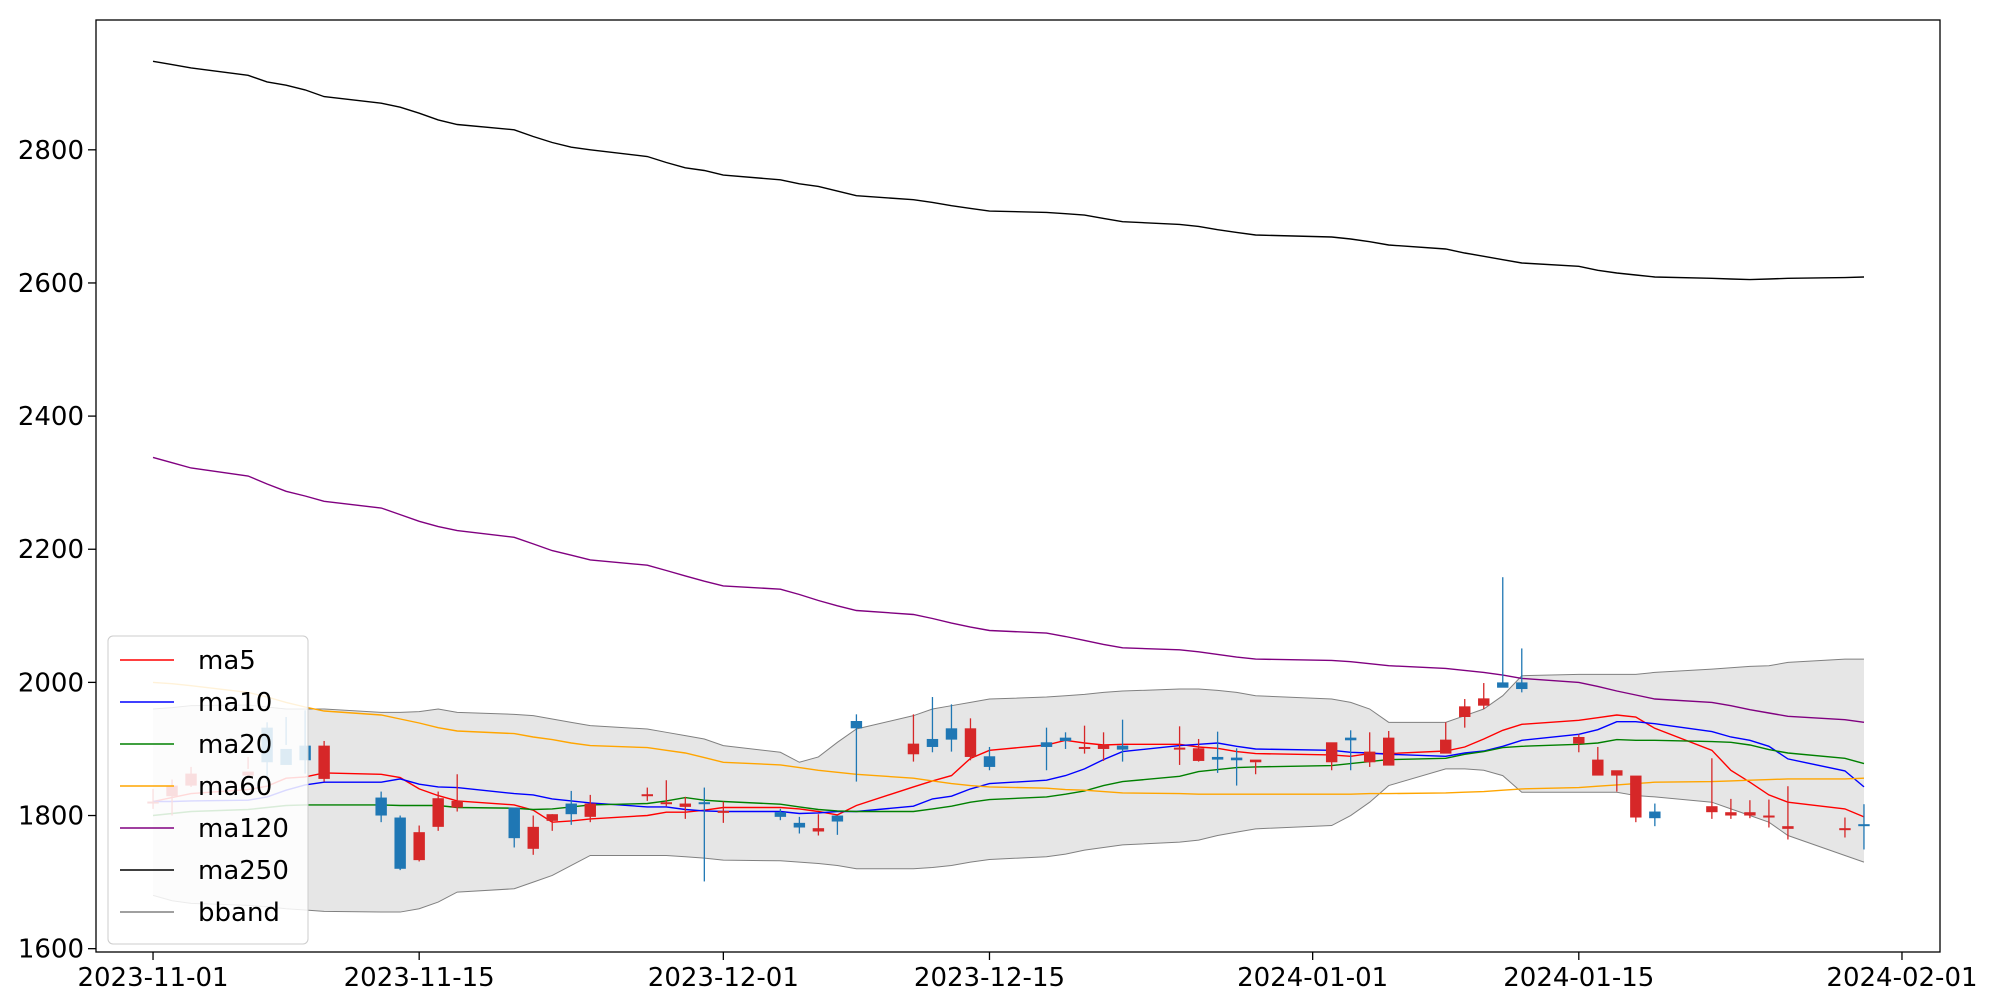 Image resolution: width=2000 pixels, height=1000 pixels. What do you see at coordinates (235, 745) in the screenshot?
I see `legend-label: ma20` at bounding box center [235, 745].